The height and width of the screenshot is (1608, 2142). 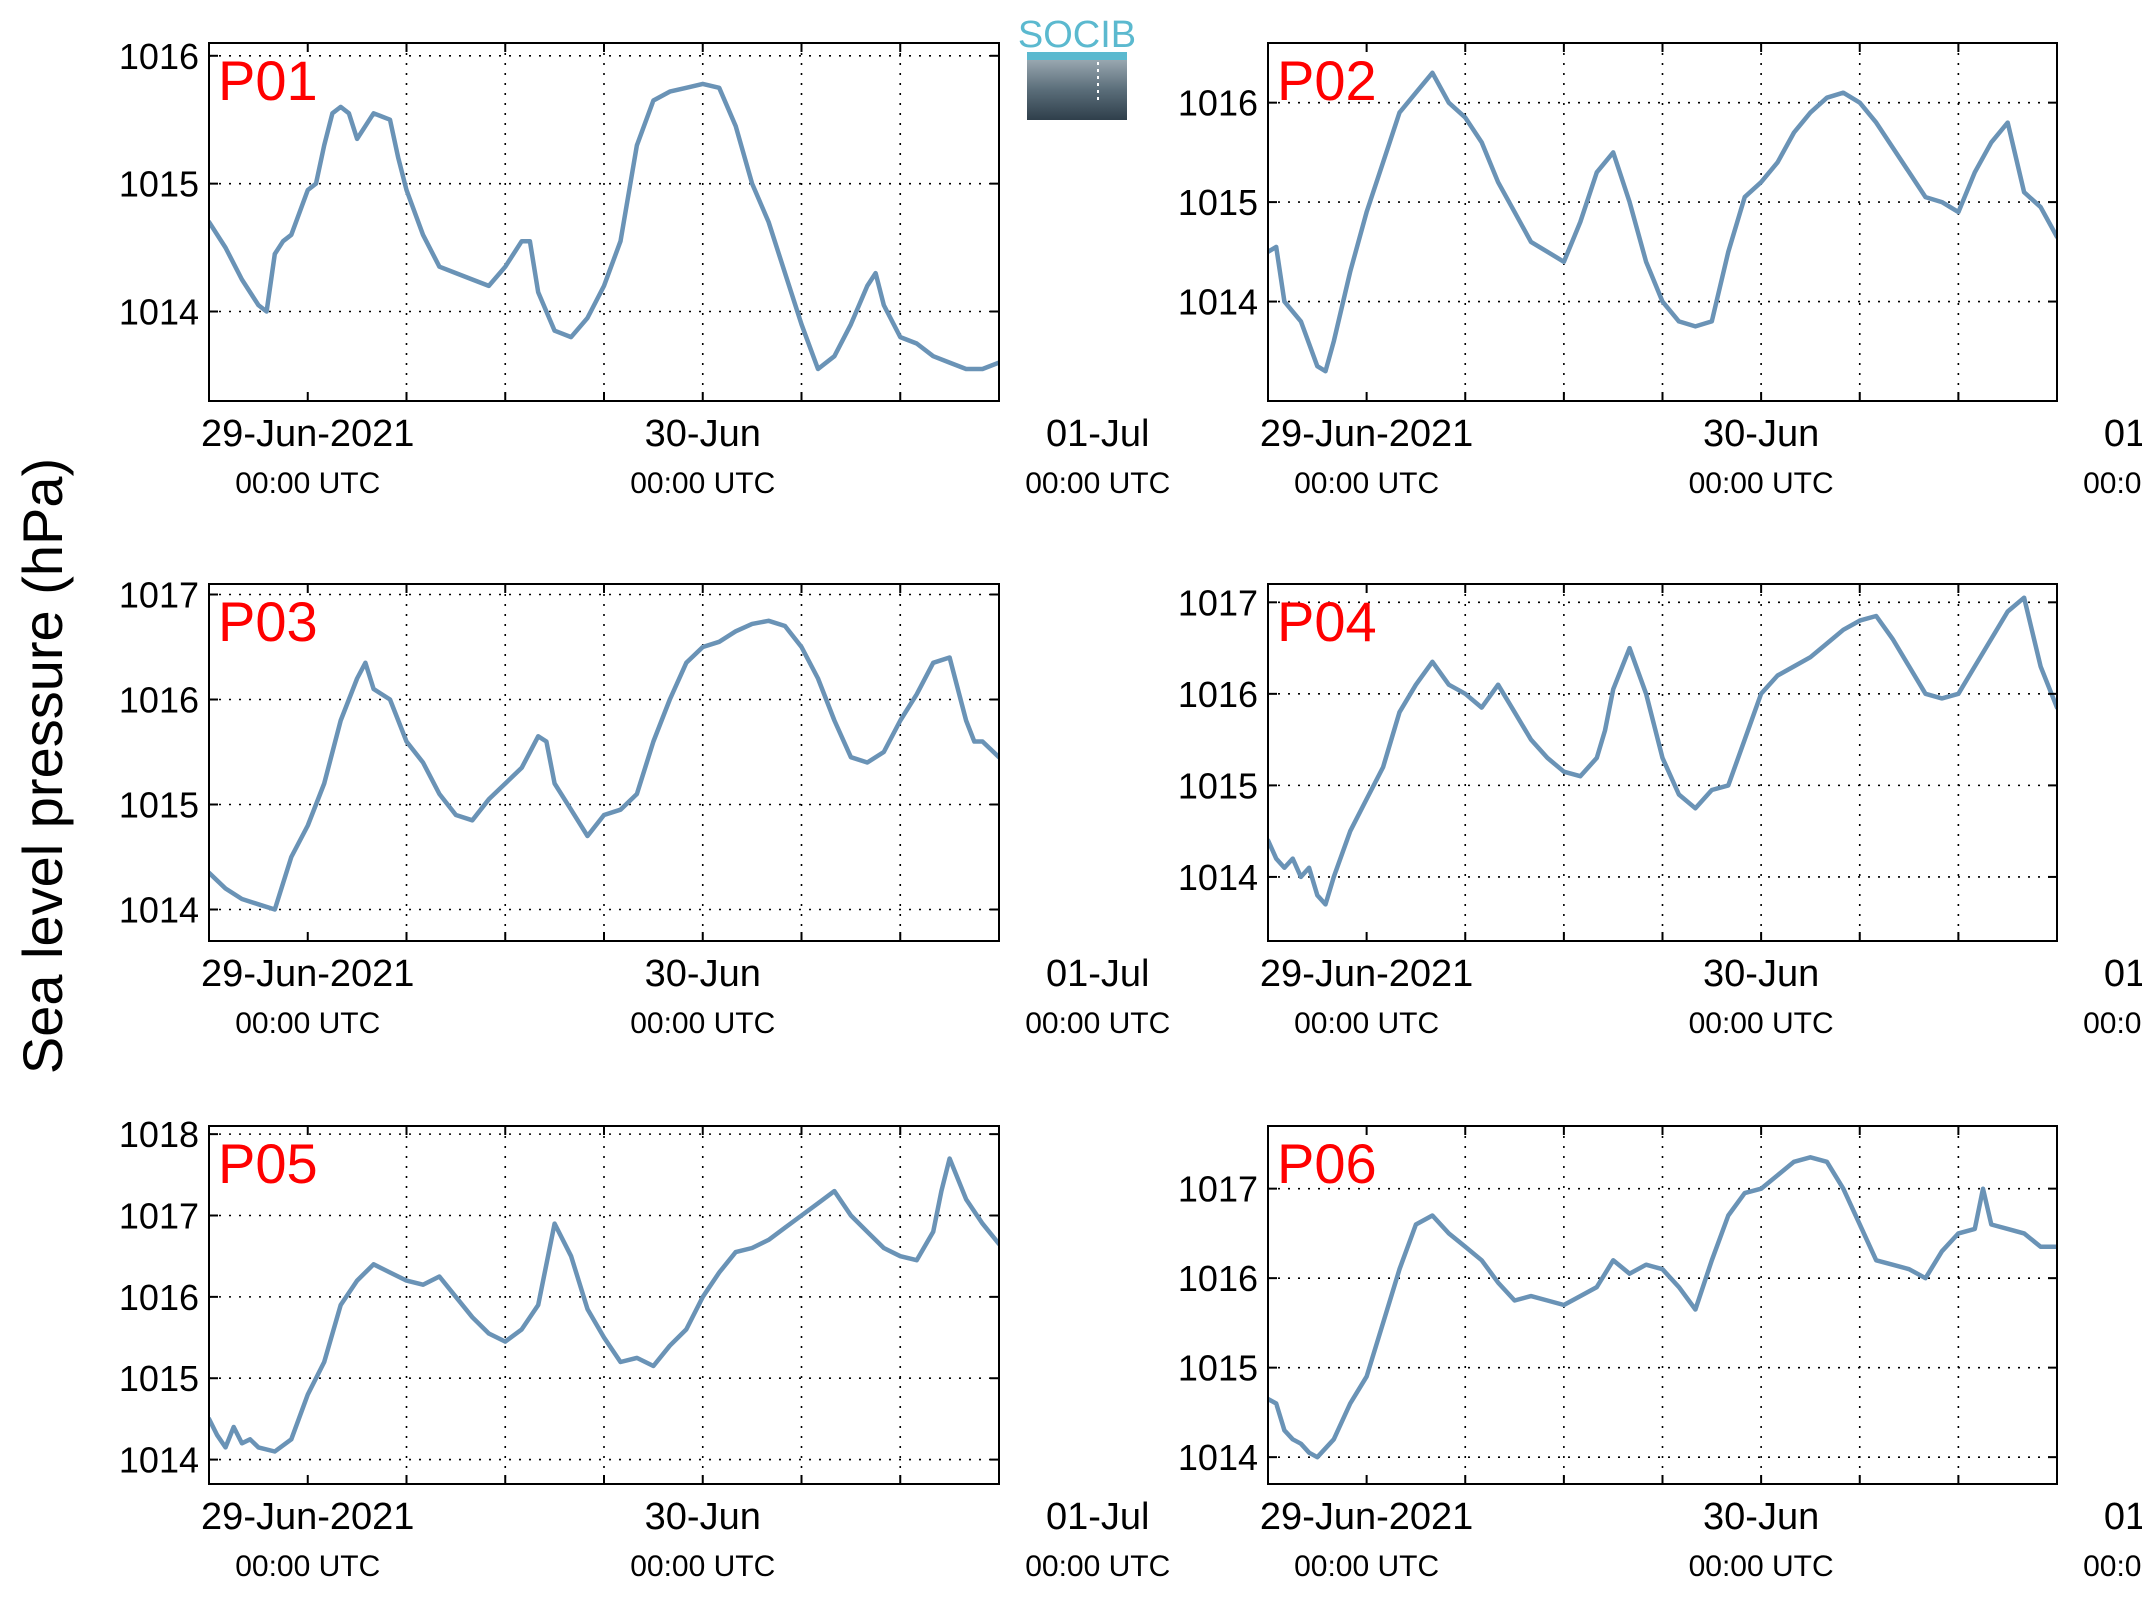 I want to click on socib-logo-text: SOCIB, so click(x=1077, y=35).